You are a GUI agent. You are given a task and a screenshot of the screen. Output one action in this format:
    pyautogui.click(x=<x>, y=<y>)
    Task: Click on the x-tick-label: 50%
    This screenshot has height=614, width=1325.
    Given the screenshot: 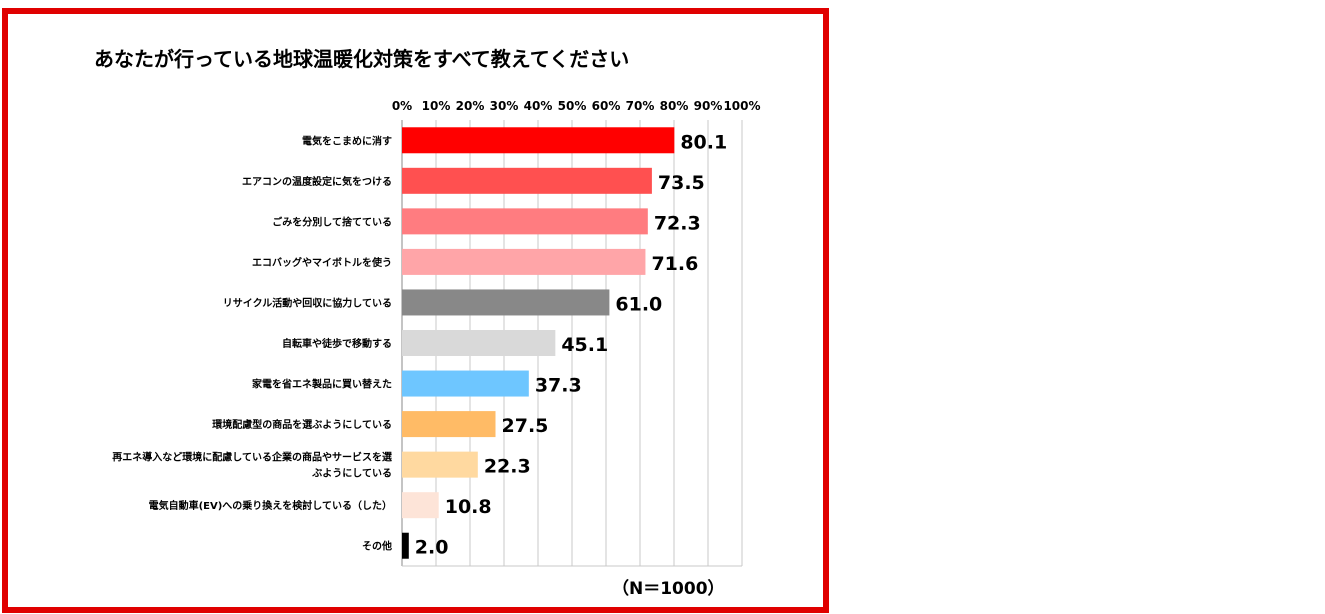 What is the action you would take?
    pyautogui.click(x=572, y=106)
    